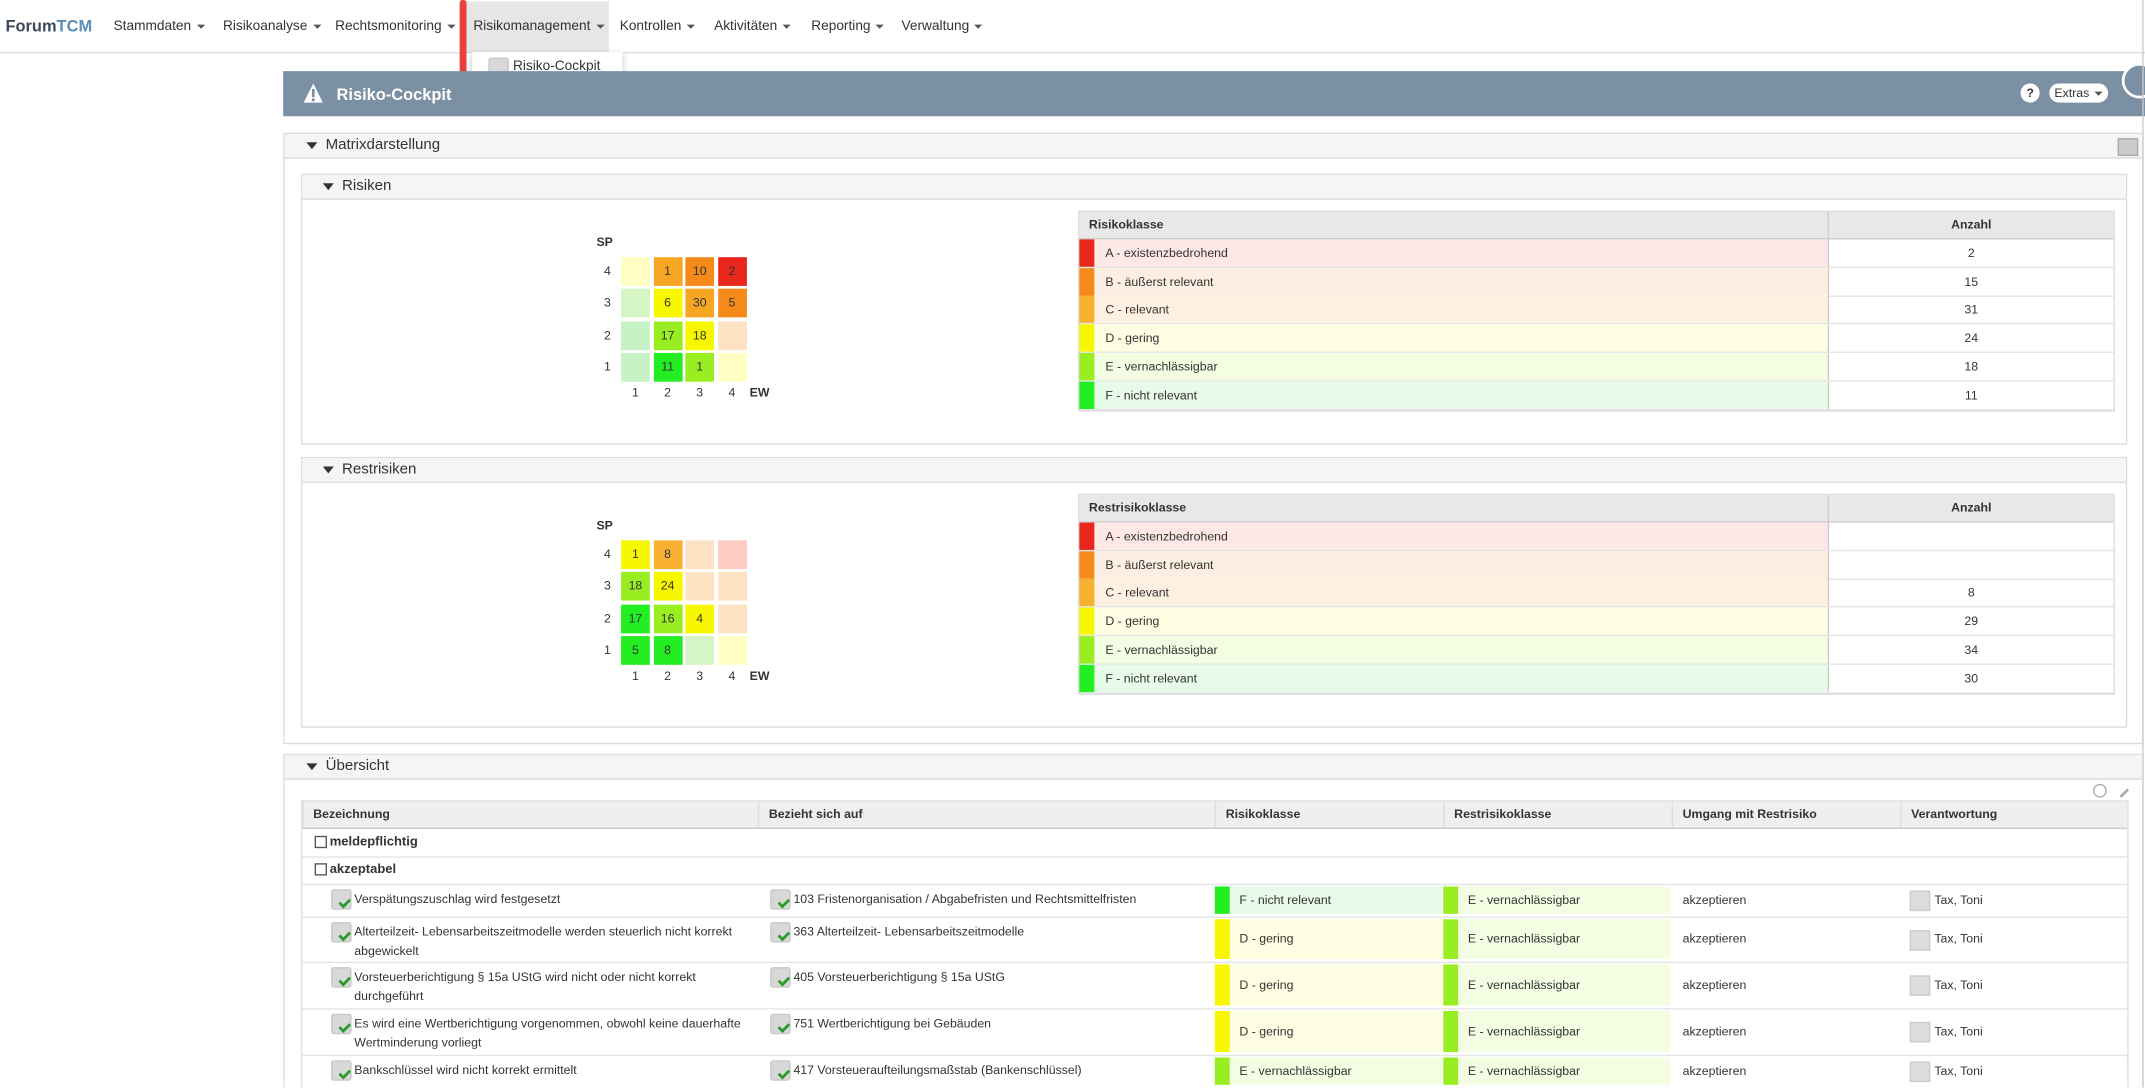  Describe the element at coordinates (1971, 621) in the screenshot. I see `class-count: 29` at that location.